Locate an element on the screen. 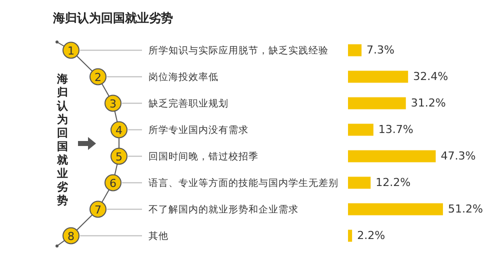  y-tick-label: 缺乏完善职业规划 is located at coordinates (188, 103).